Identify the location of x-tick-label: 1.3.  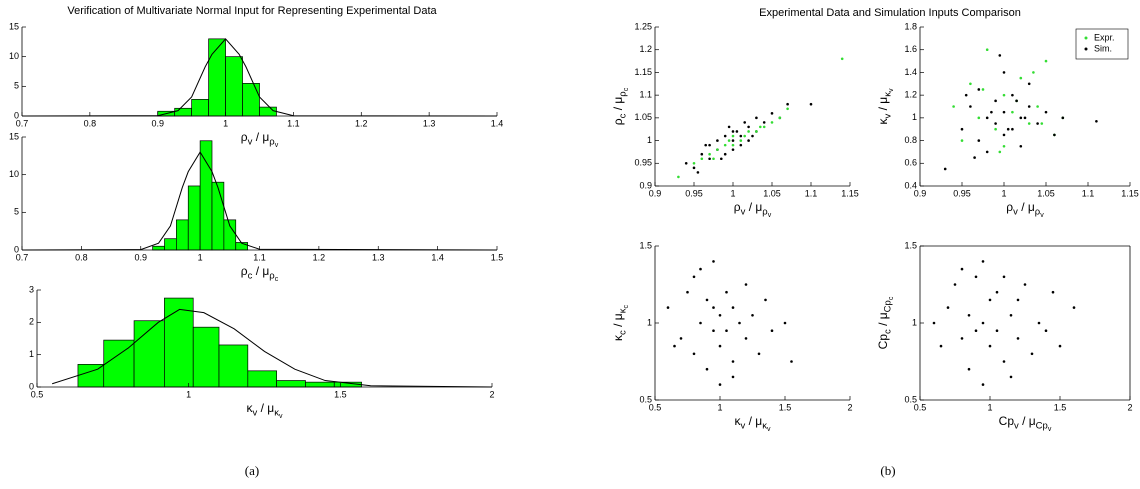
(429, 123).